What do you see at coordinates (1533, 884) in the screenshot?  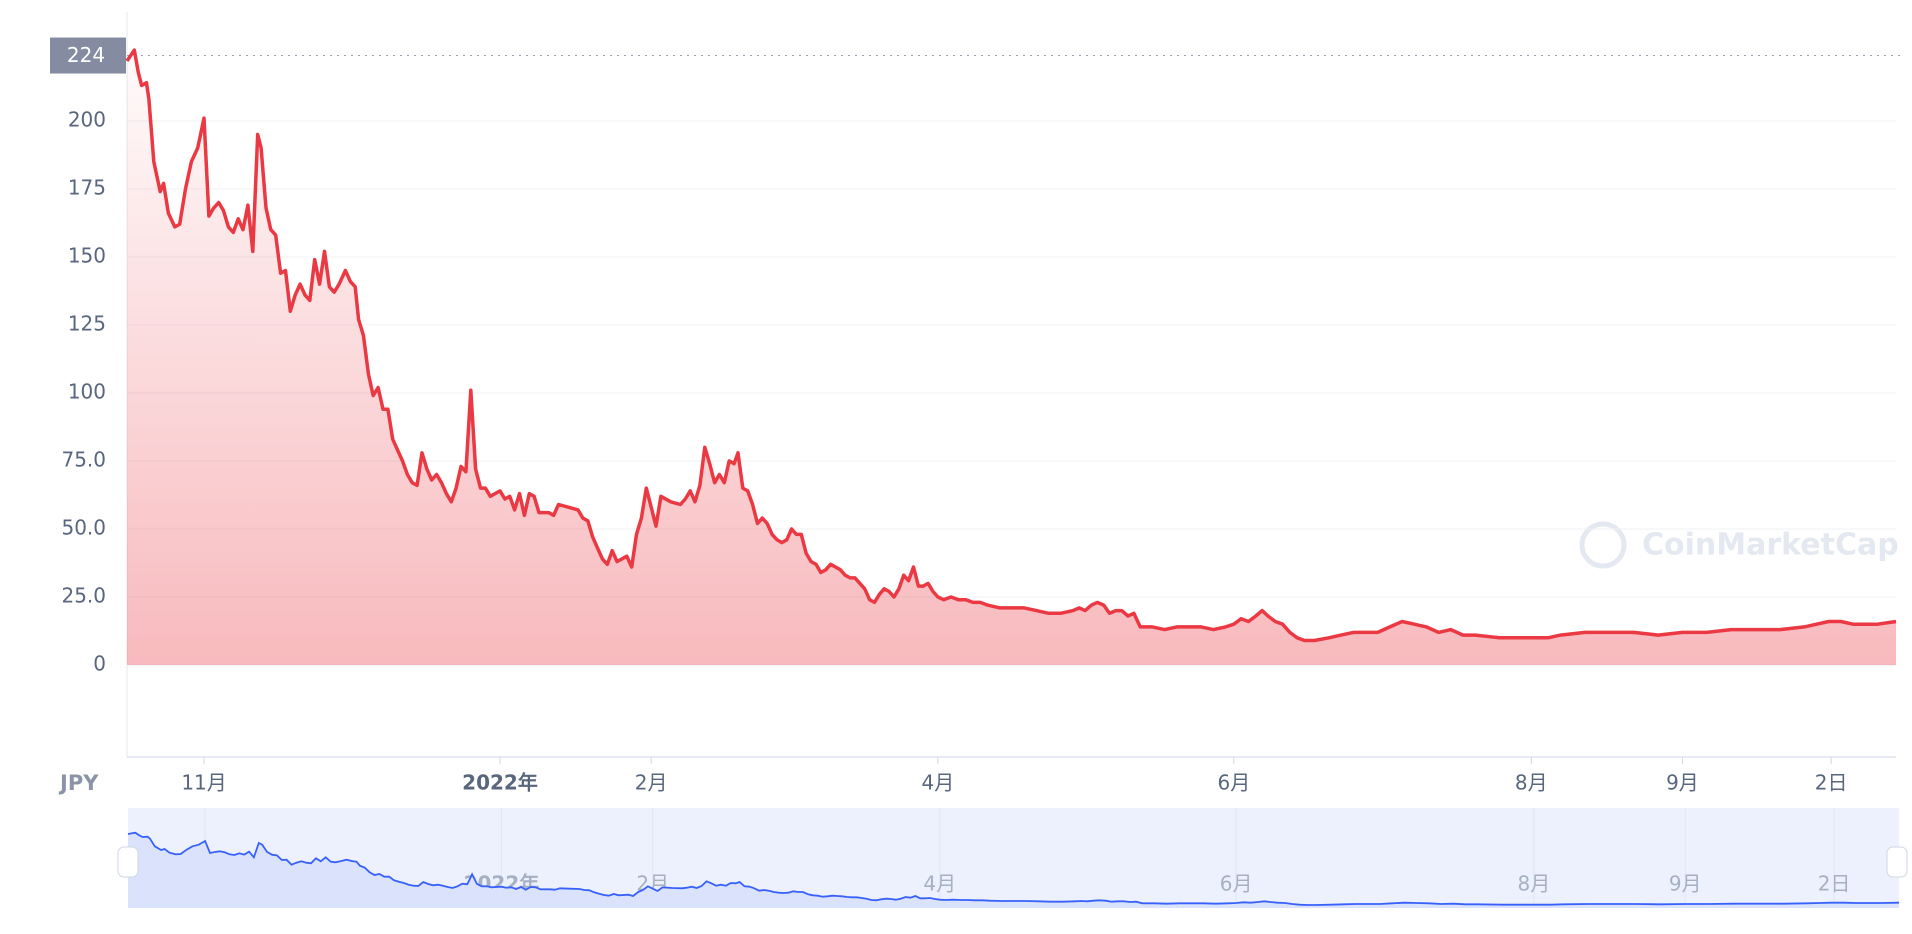 I see `navigator-tick-label: 8月` at bounding box center [1533, 884].